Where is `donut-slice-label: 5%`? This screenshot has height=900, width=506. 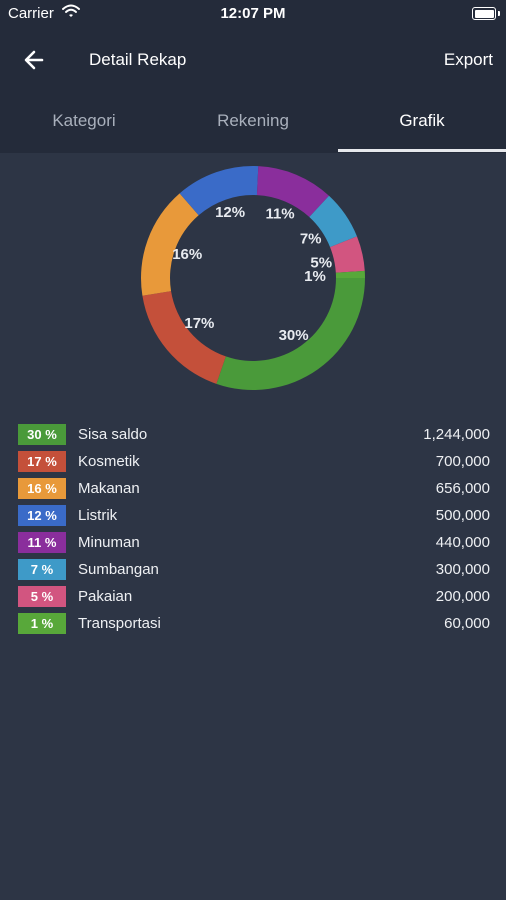
donut-slice-label: 5% is located at coordinates (321, 263).